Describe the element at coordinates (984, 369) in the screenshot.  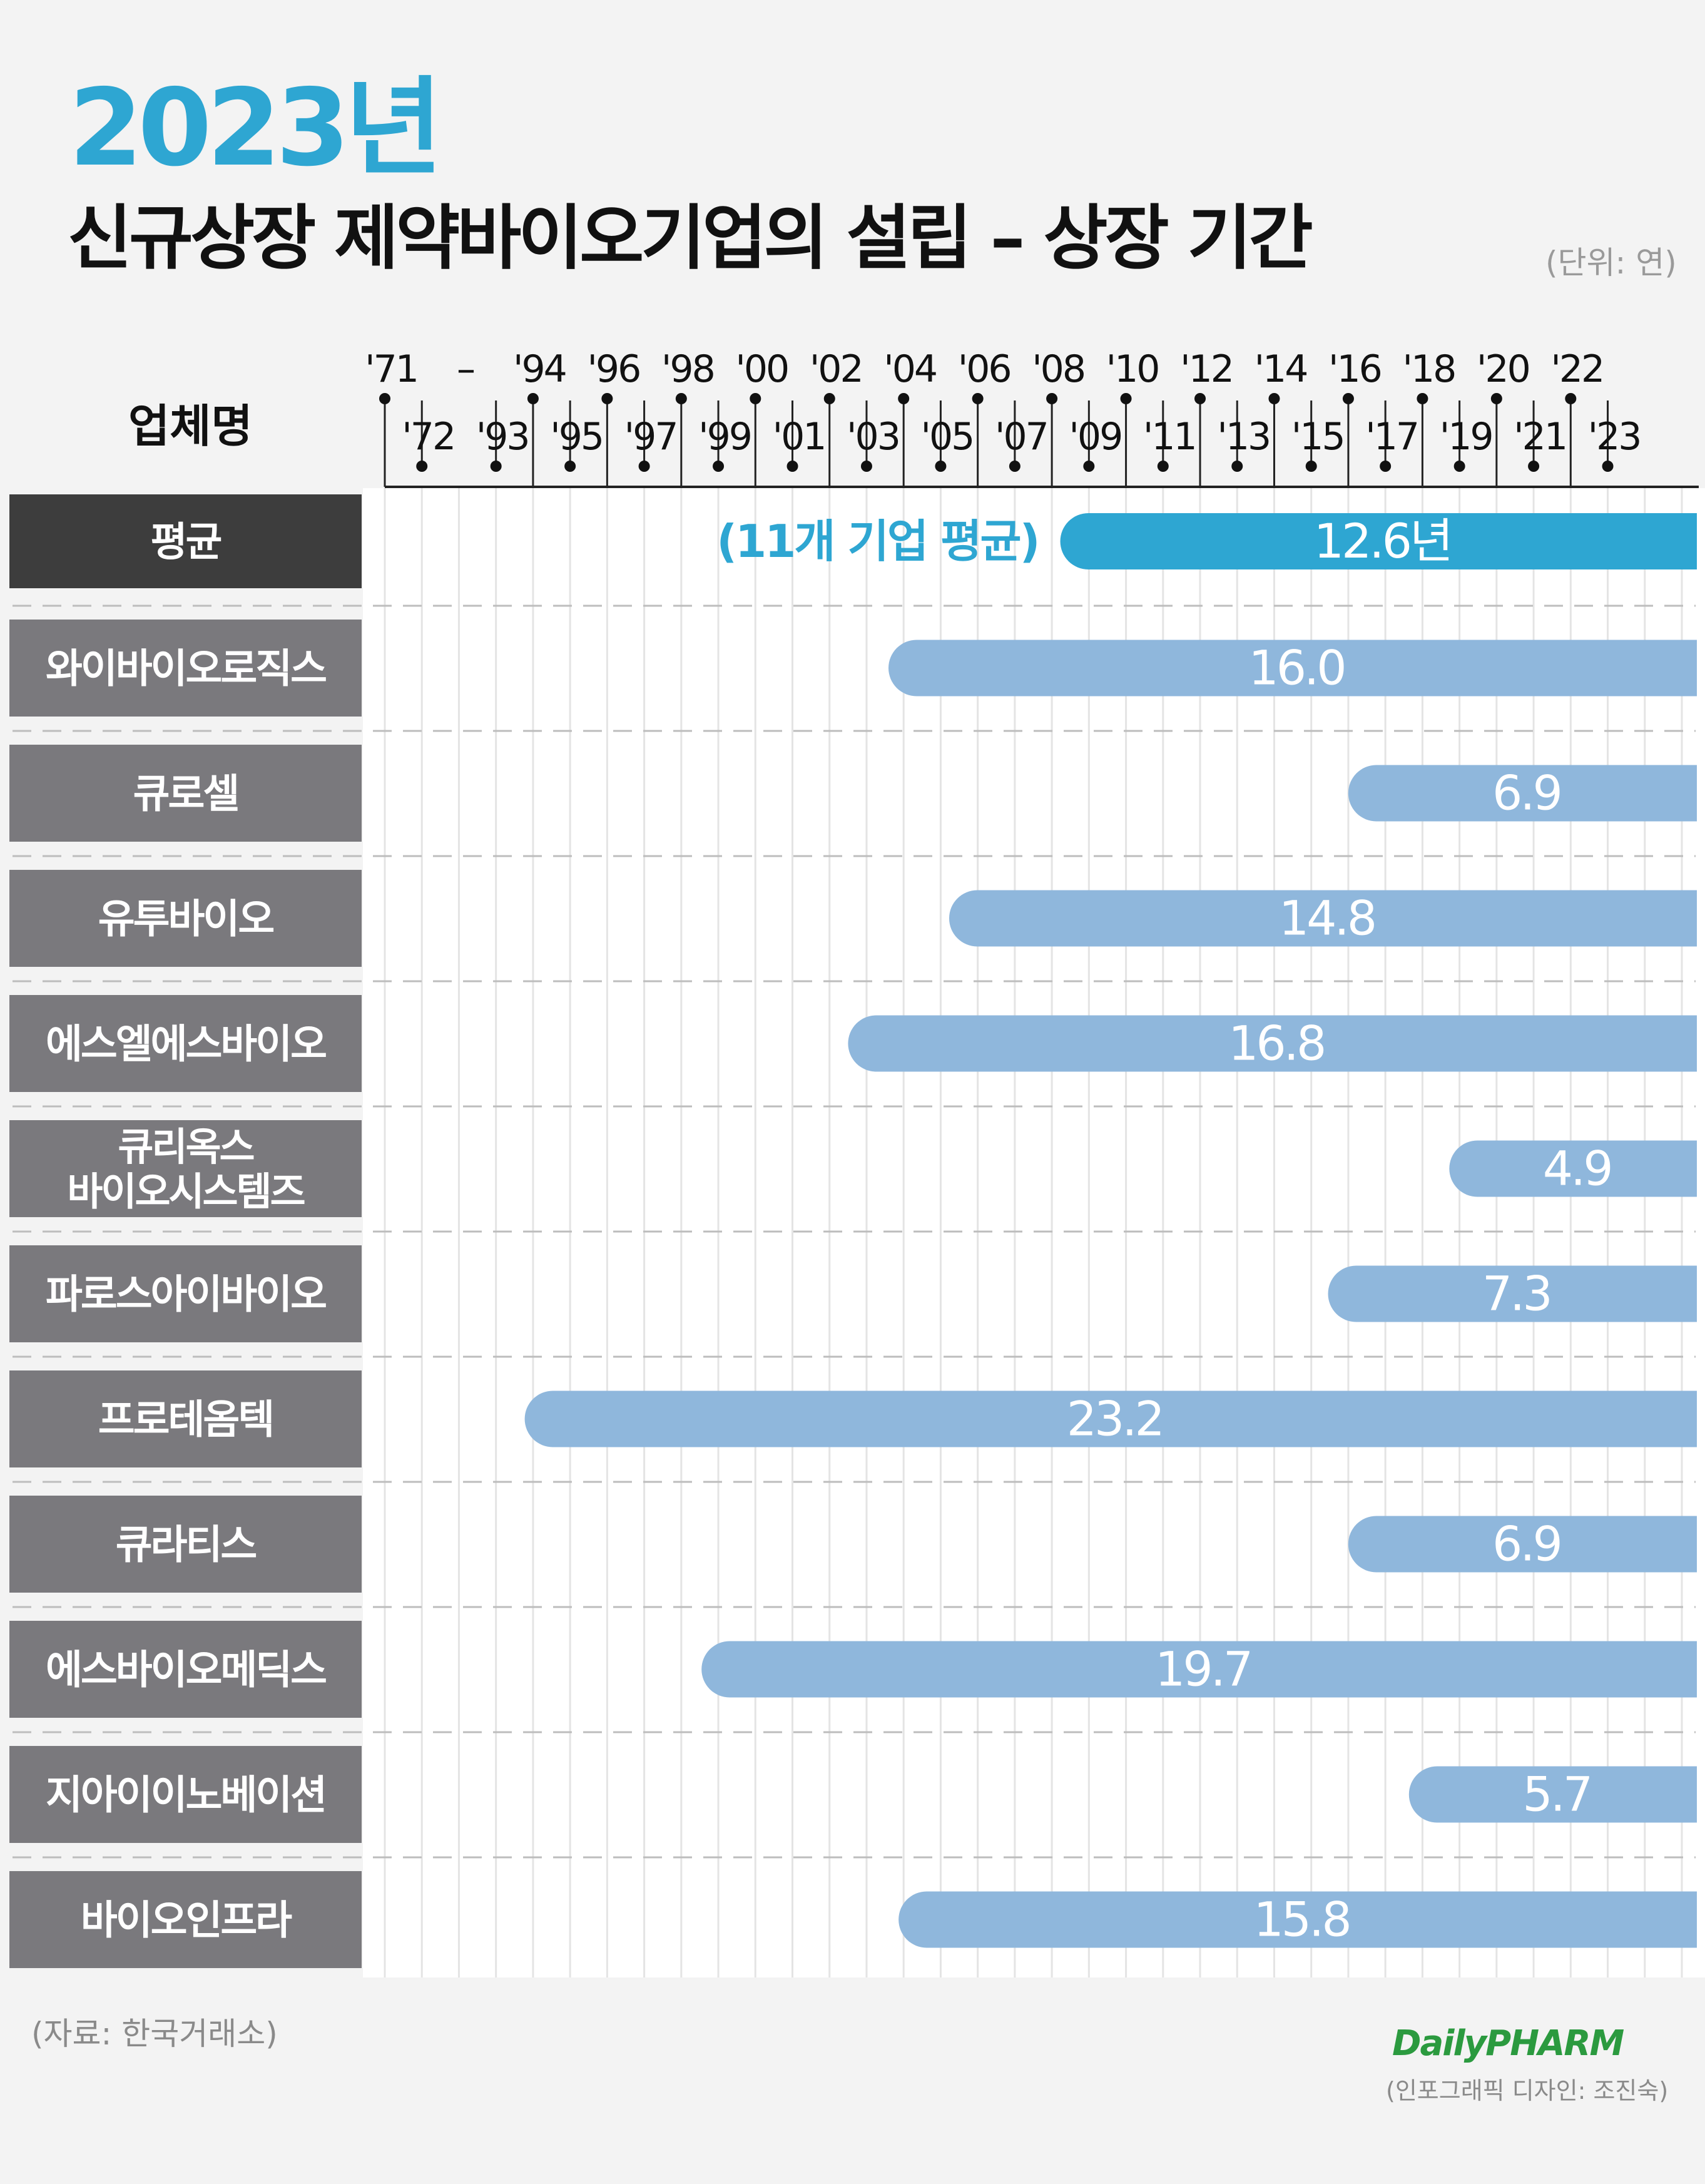
I see `tick-label-top: '06` at that location.